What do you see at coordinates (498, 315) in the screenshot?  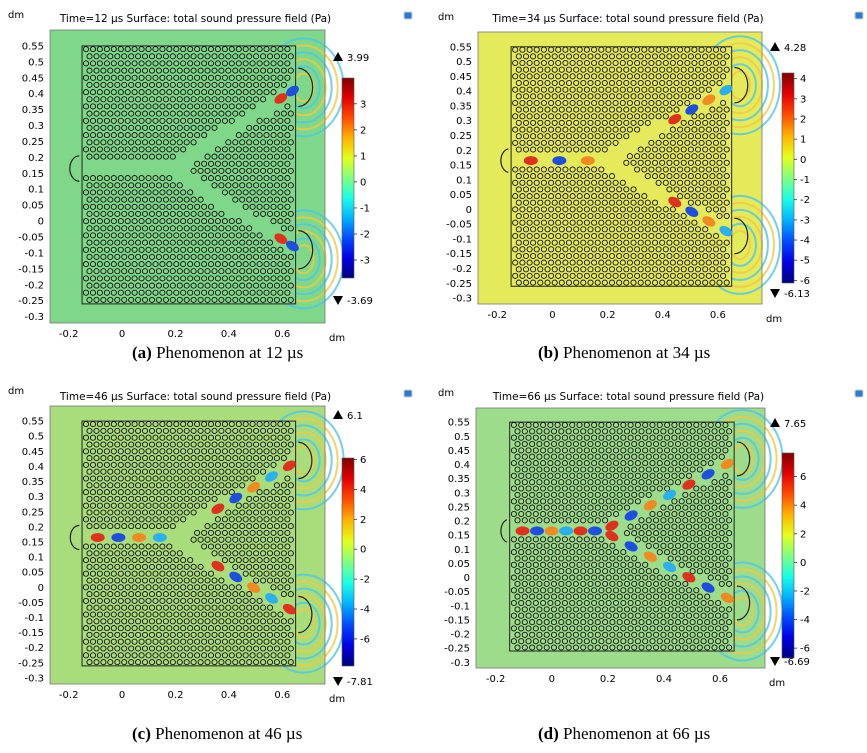 I see `x-tick-label: -0.2` at bounding box center [498, 315].